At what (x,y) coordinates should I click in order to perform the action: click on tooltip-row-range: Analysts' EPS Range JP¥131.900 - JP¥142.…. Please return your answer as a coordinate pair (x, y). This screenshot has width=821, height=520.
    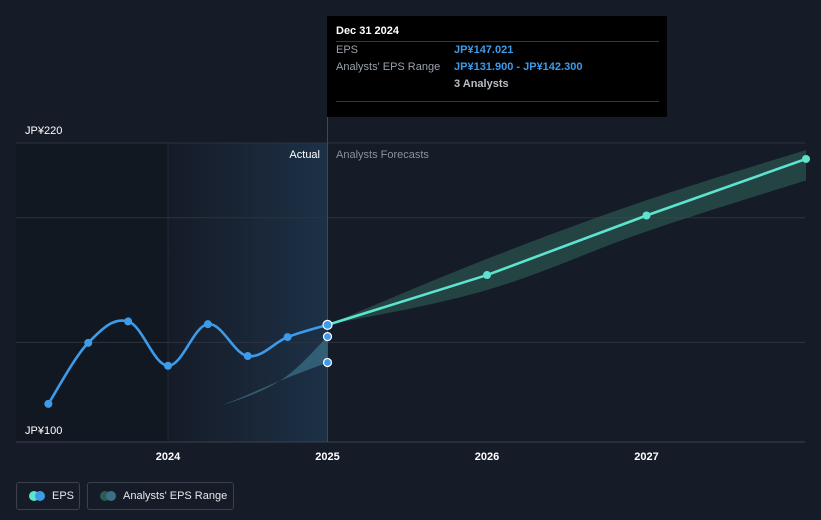
    Looking at the image, I should click on (497, 67).